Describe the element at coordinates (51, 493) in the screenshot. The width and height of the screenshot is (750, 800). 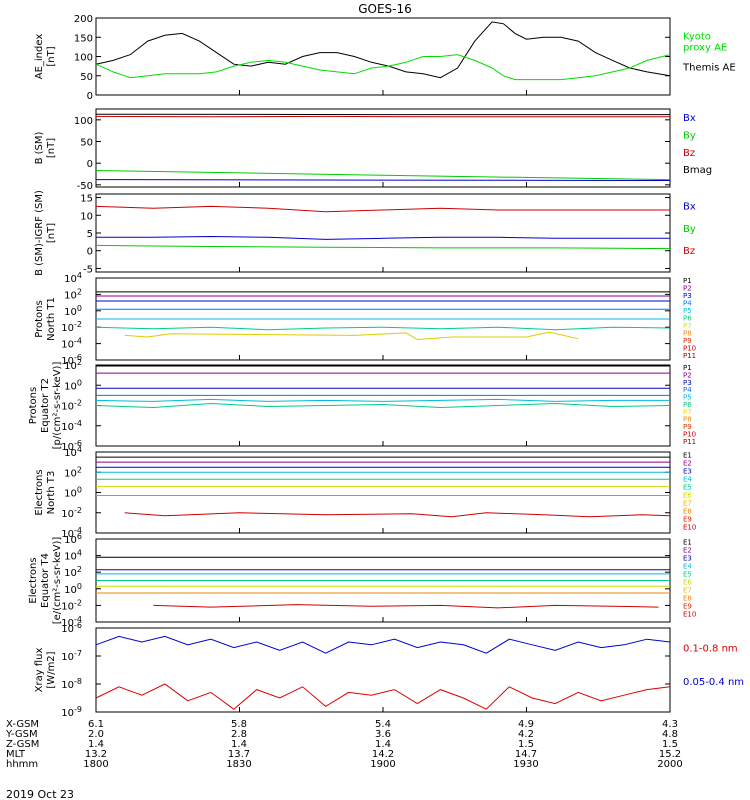
I see `y-axis-label: North T3` at that location.